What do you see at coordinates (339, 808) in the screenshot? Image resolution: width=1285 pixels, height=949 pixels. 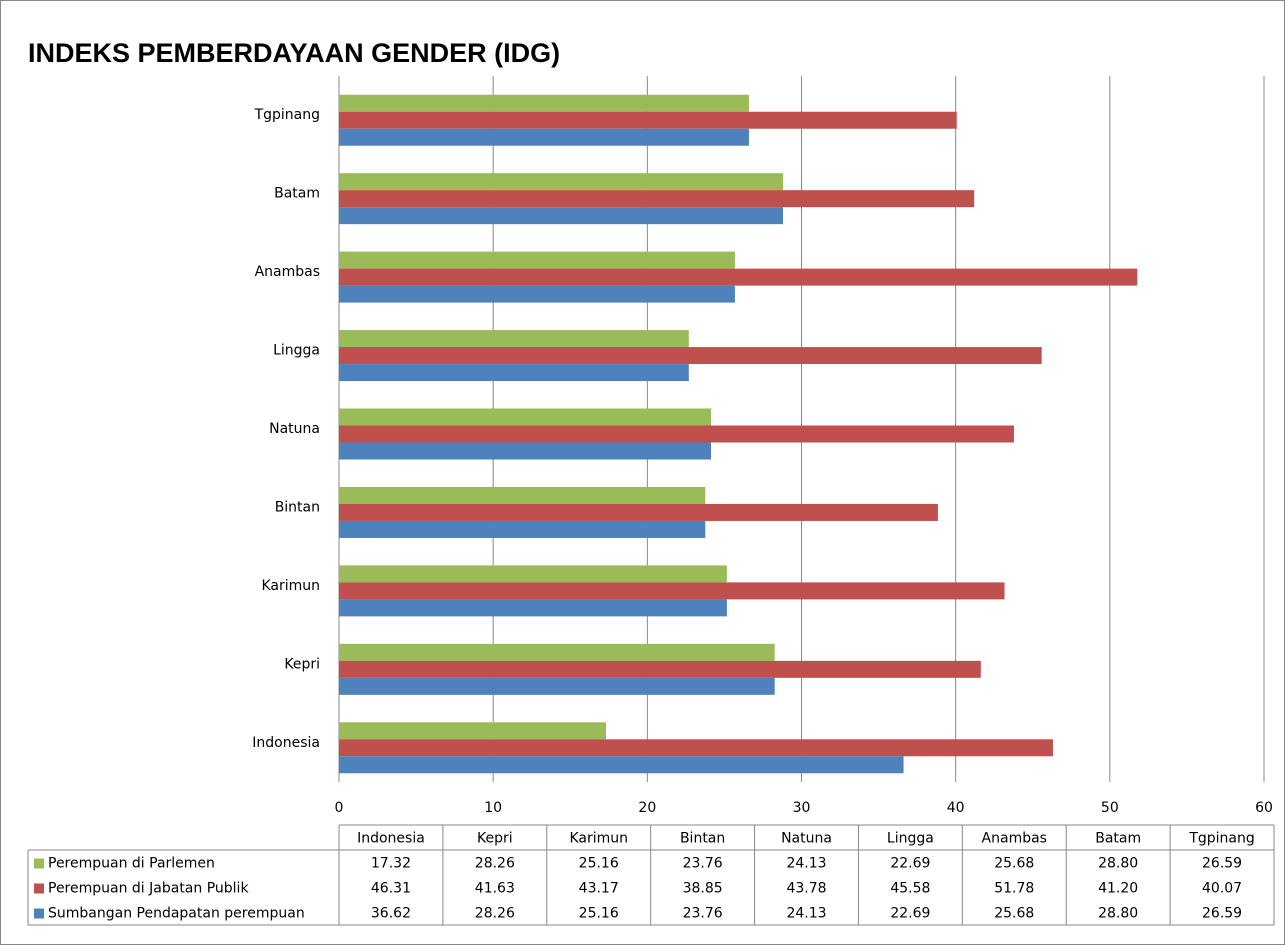 I see `x-tick-label: 0` at bounding box center [339, 808].